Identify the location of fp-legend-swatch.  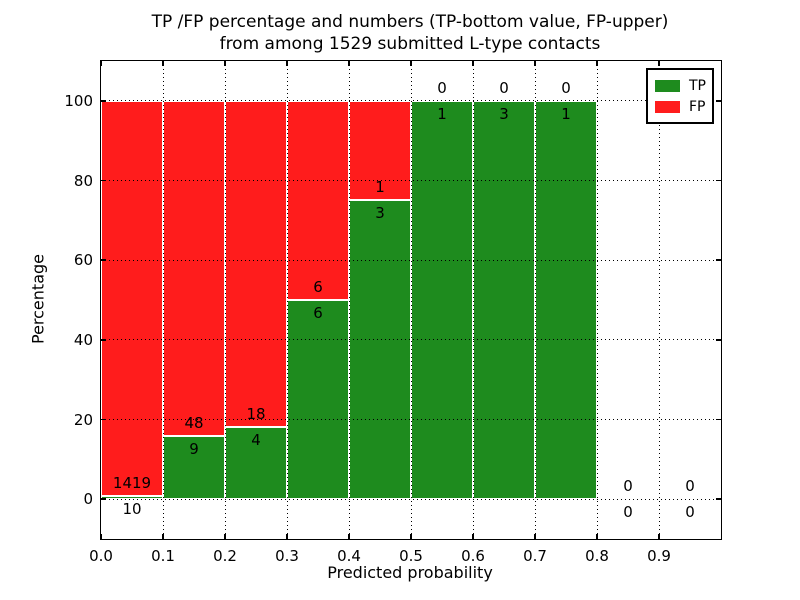
(667, 106).